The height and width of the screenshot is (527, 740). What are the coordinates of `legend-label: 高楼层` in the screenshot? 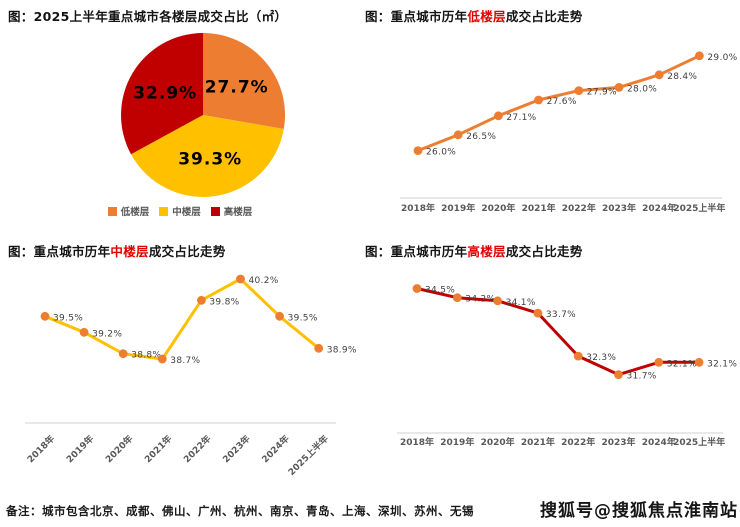 It's located at (238, 212).